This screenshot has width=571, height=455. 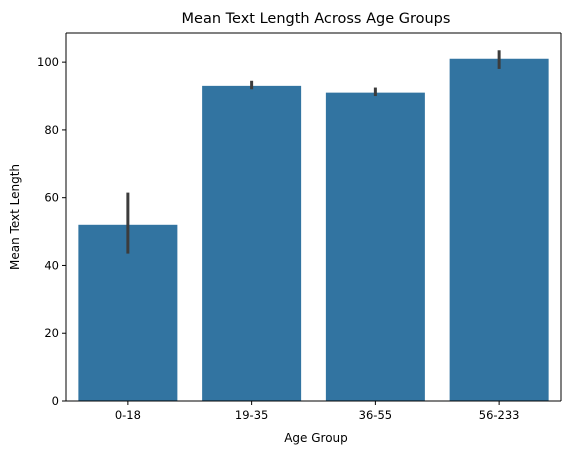 What do you see at coordinates (51, 265) in the screenshot?
I see `y-tick-label: 40` at bounding box center [51, 265].